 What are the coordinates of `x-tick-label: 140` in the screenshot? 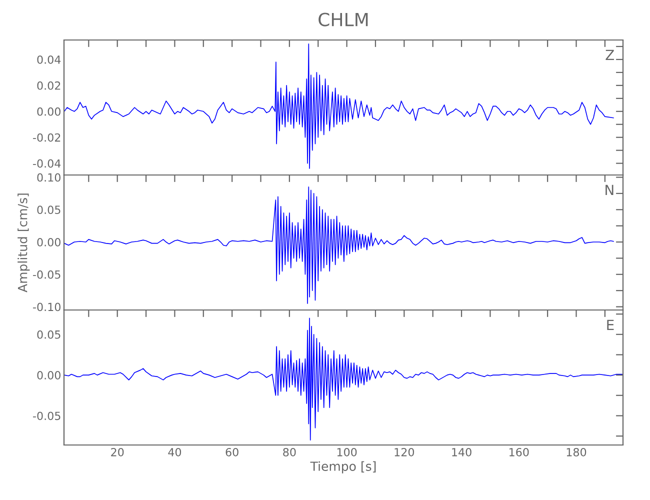 It's located at (462, 452).